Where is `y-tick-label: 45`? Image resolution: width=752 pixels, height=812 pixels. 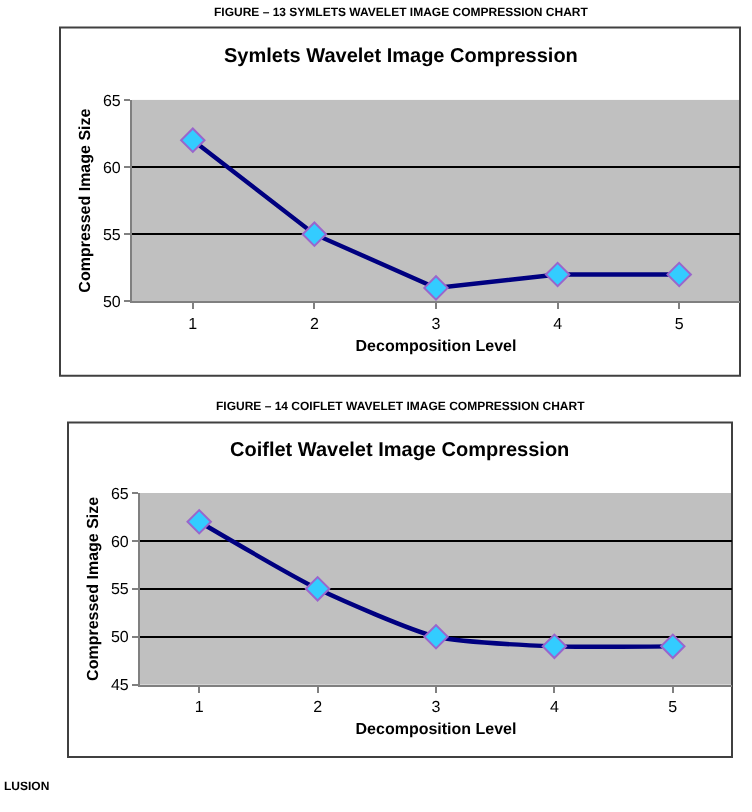
y-tick-label: 45 is located at coordinates (120, 685).